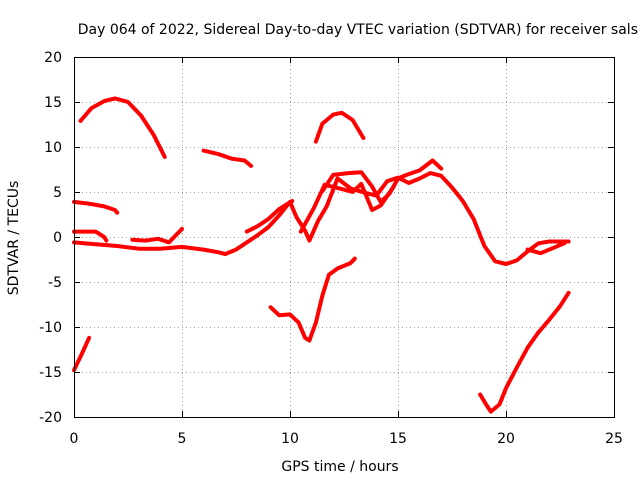  What do you see at coordinates (614, 439) in the screenshot?
I see `x-tick-label: 25` at bounding box center [614, 439].